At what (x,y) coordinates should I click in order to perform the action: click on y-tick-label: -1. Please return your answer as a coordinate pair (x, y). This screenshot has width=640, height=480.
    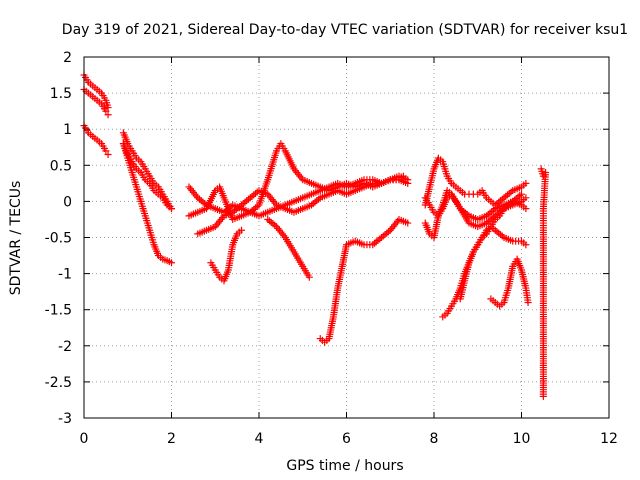
    Looking at the image, I should click on (65, 275).